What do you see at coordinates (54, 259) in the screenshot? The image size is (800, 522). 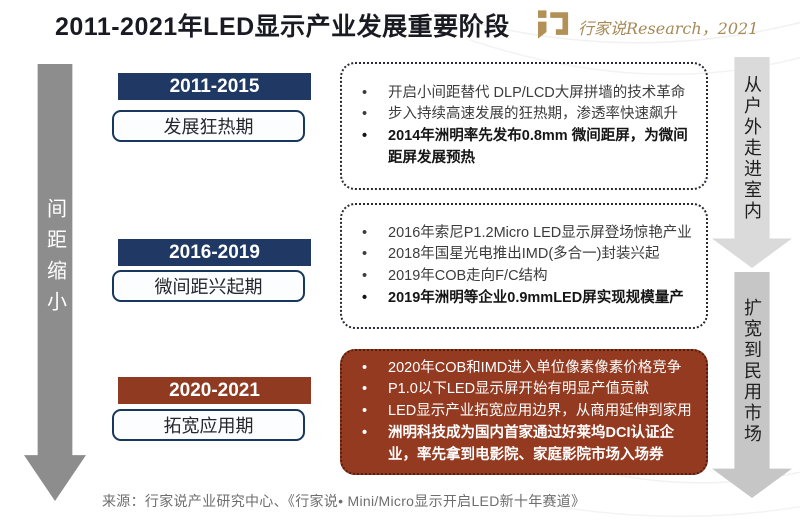 I see `left-trend-arrow-label: 间距缩小` at bounding box center [54, 259].